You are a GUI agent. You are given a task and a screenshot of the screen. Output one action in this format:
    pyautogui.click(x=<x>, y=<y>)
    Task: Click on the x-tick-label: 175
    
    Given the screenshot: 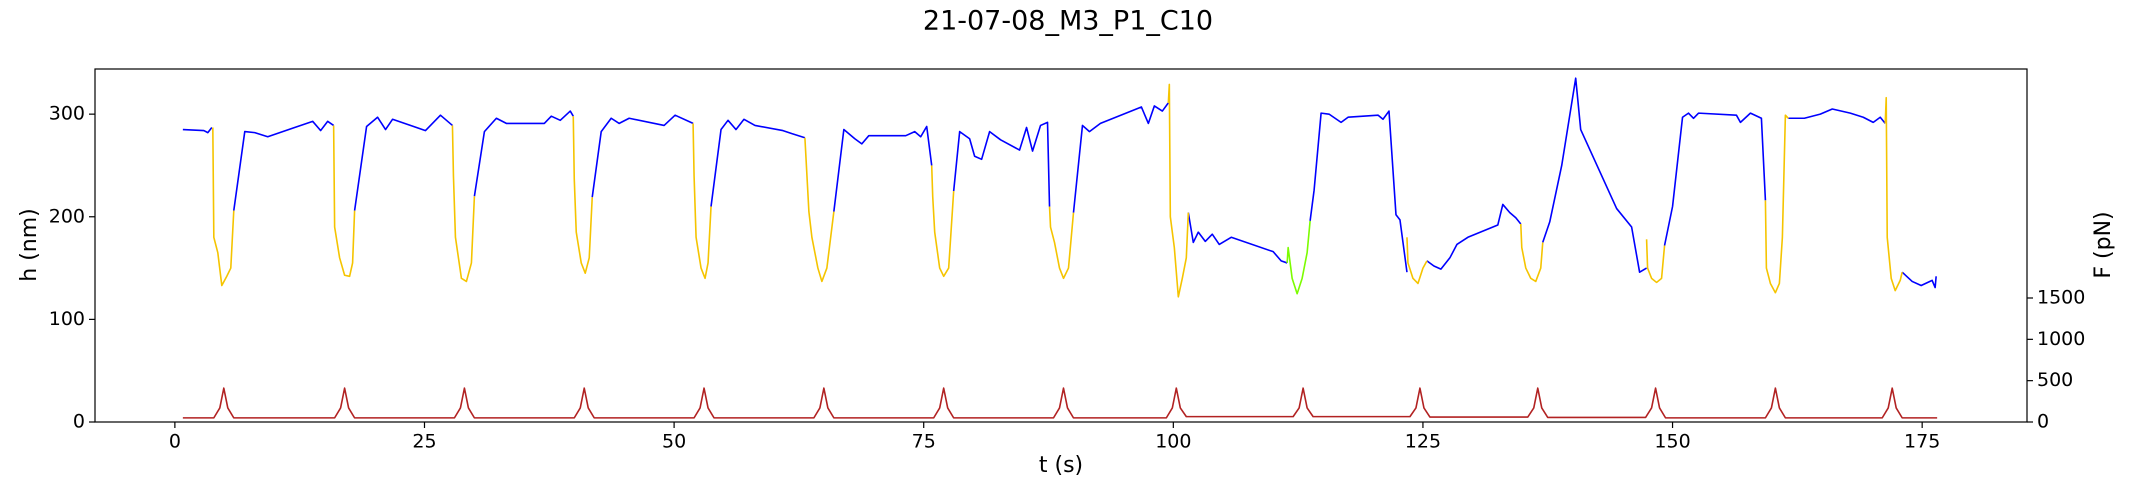 What is the action you would take?
    pyautogui.click(x=1922, y=442)
    